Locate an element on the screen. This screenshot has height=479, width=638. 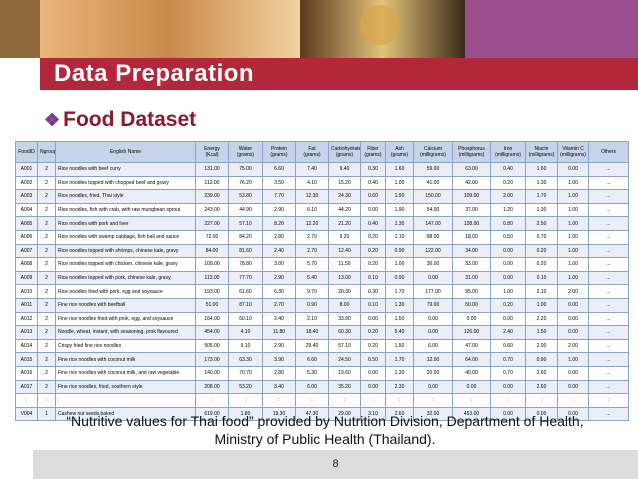
table-cell: A012 is located at coordinates (26, 319).